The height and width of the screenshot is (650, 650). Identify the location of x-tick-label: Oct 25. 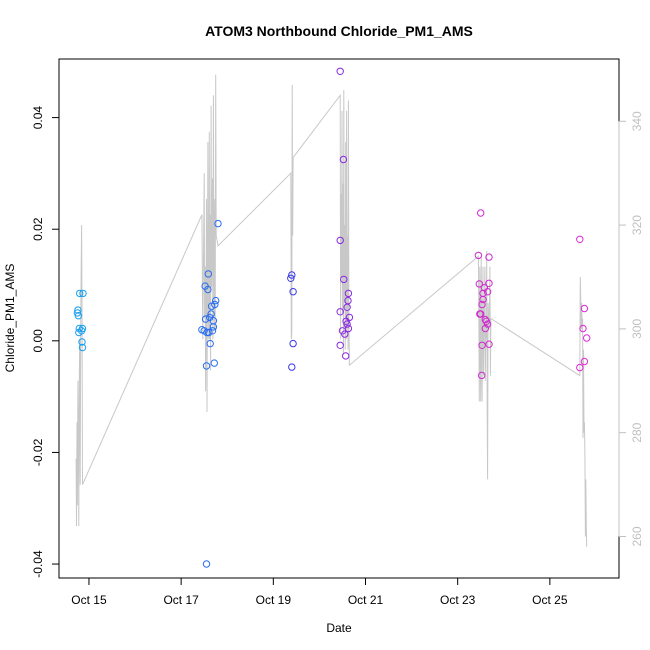
(550, 600).